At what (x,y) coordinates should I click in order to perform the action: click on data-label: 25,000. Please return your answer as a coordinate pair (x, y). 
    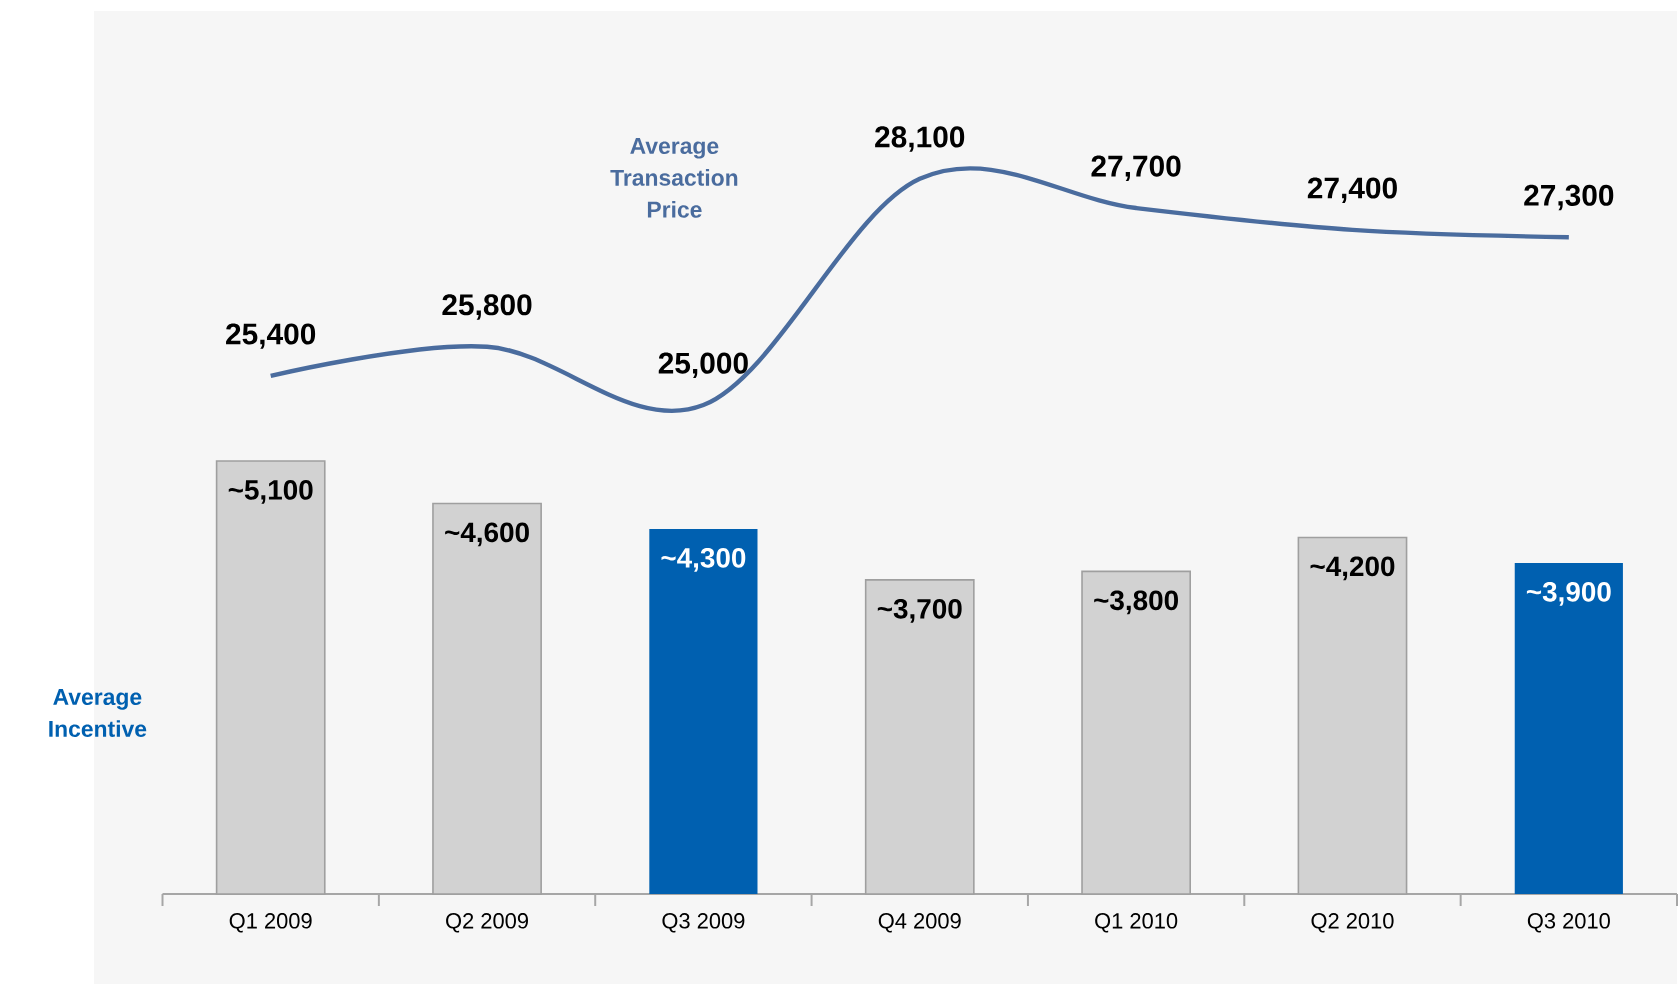
    Looking at the image, I should click on (703, 365).